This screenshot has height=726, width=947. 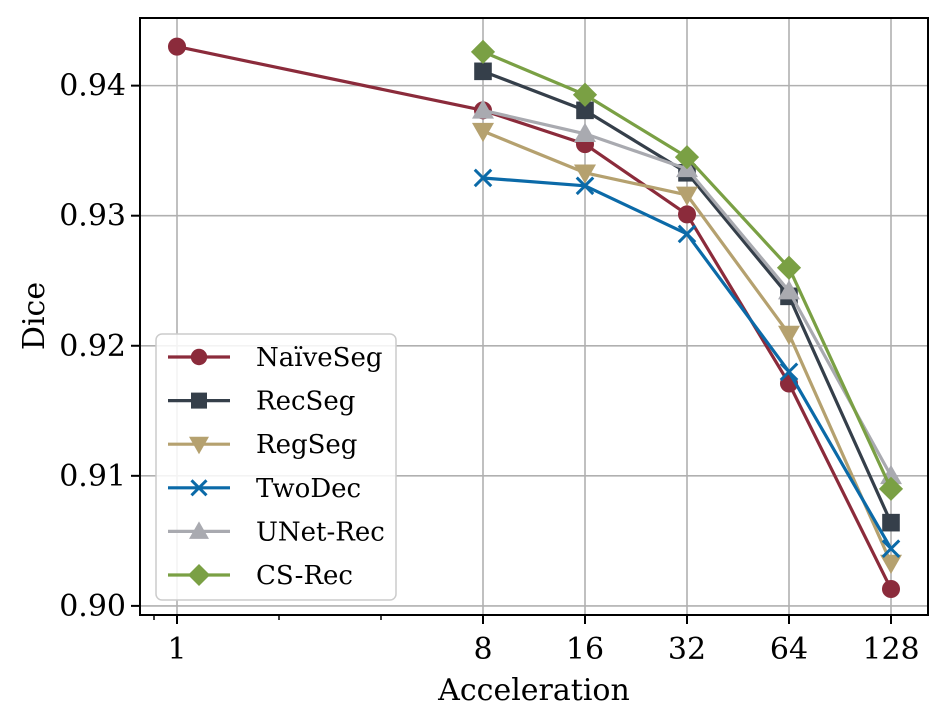 I want to click on y-tick-label: 0.92, so click(x=92, y=346).